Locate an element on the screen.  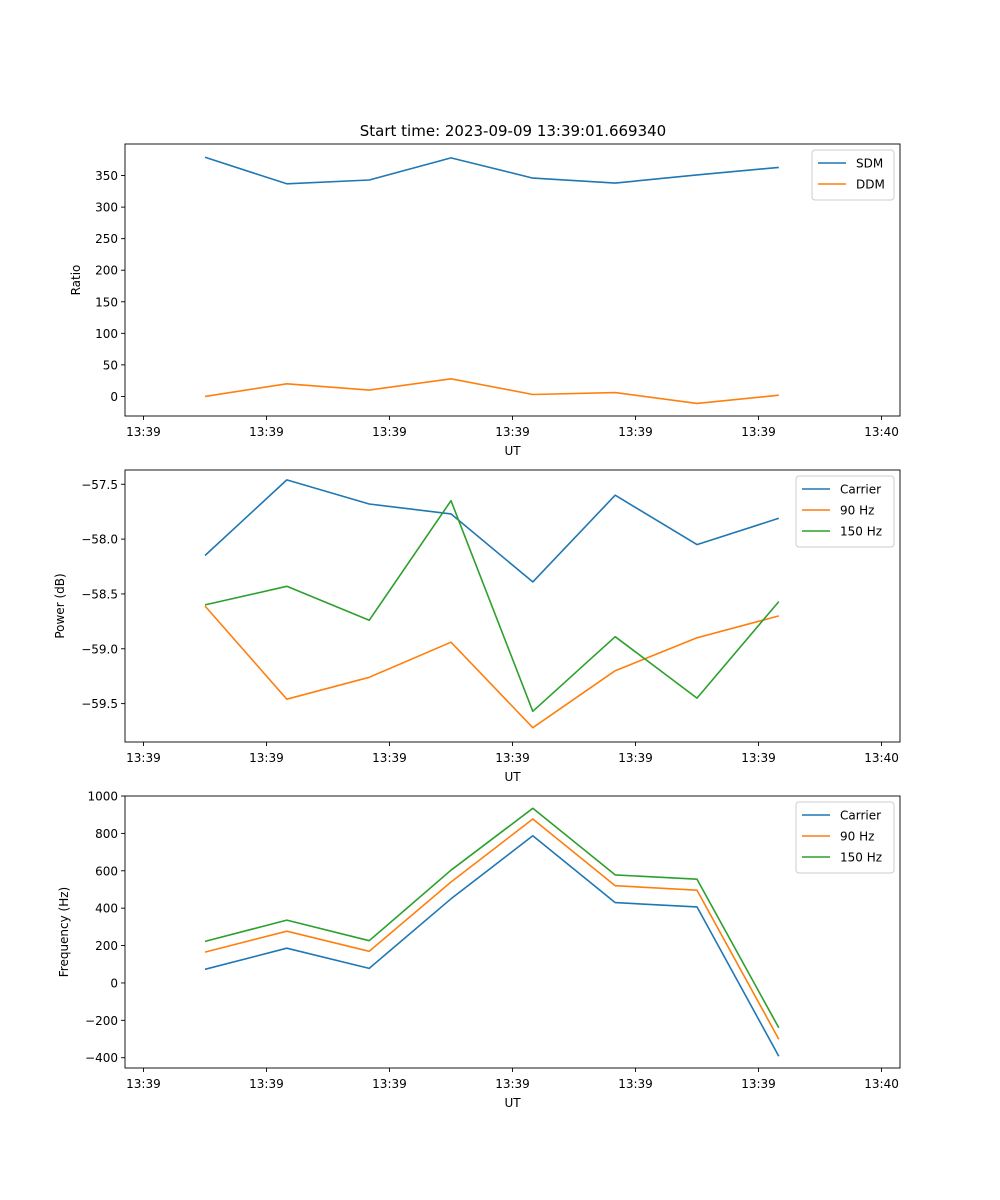
legend-label: DDM is located at coordinates (870, 185).